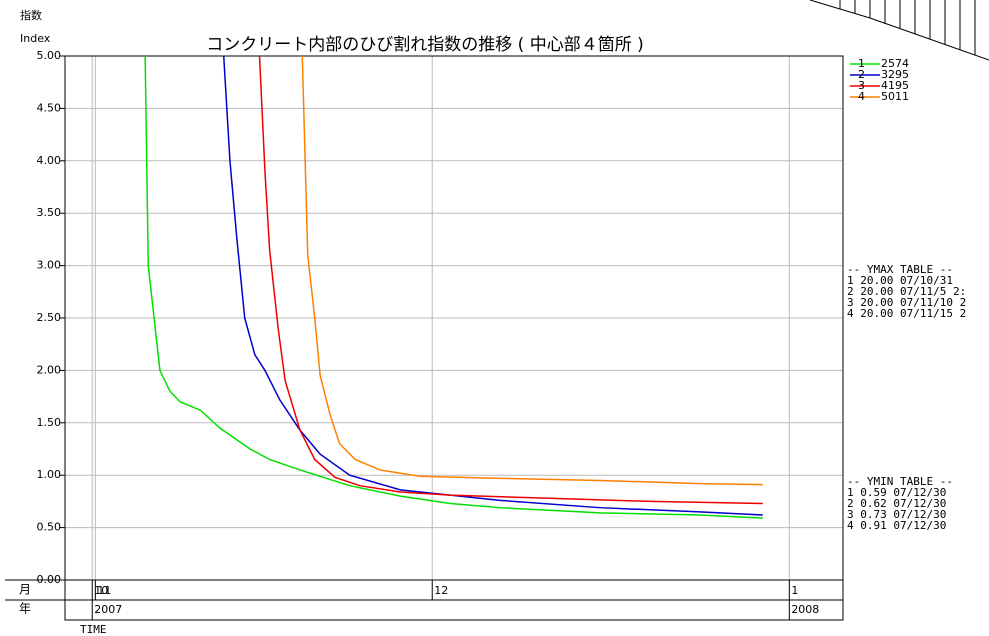  What do you see at coordinates (896, 503) in the screenshot?
I see `ymin-table-line: 2 0.62 07/12/30` at bounding box center [896, 503].